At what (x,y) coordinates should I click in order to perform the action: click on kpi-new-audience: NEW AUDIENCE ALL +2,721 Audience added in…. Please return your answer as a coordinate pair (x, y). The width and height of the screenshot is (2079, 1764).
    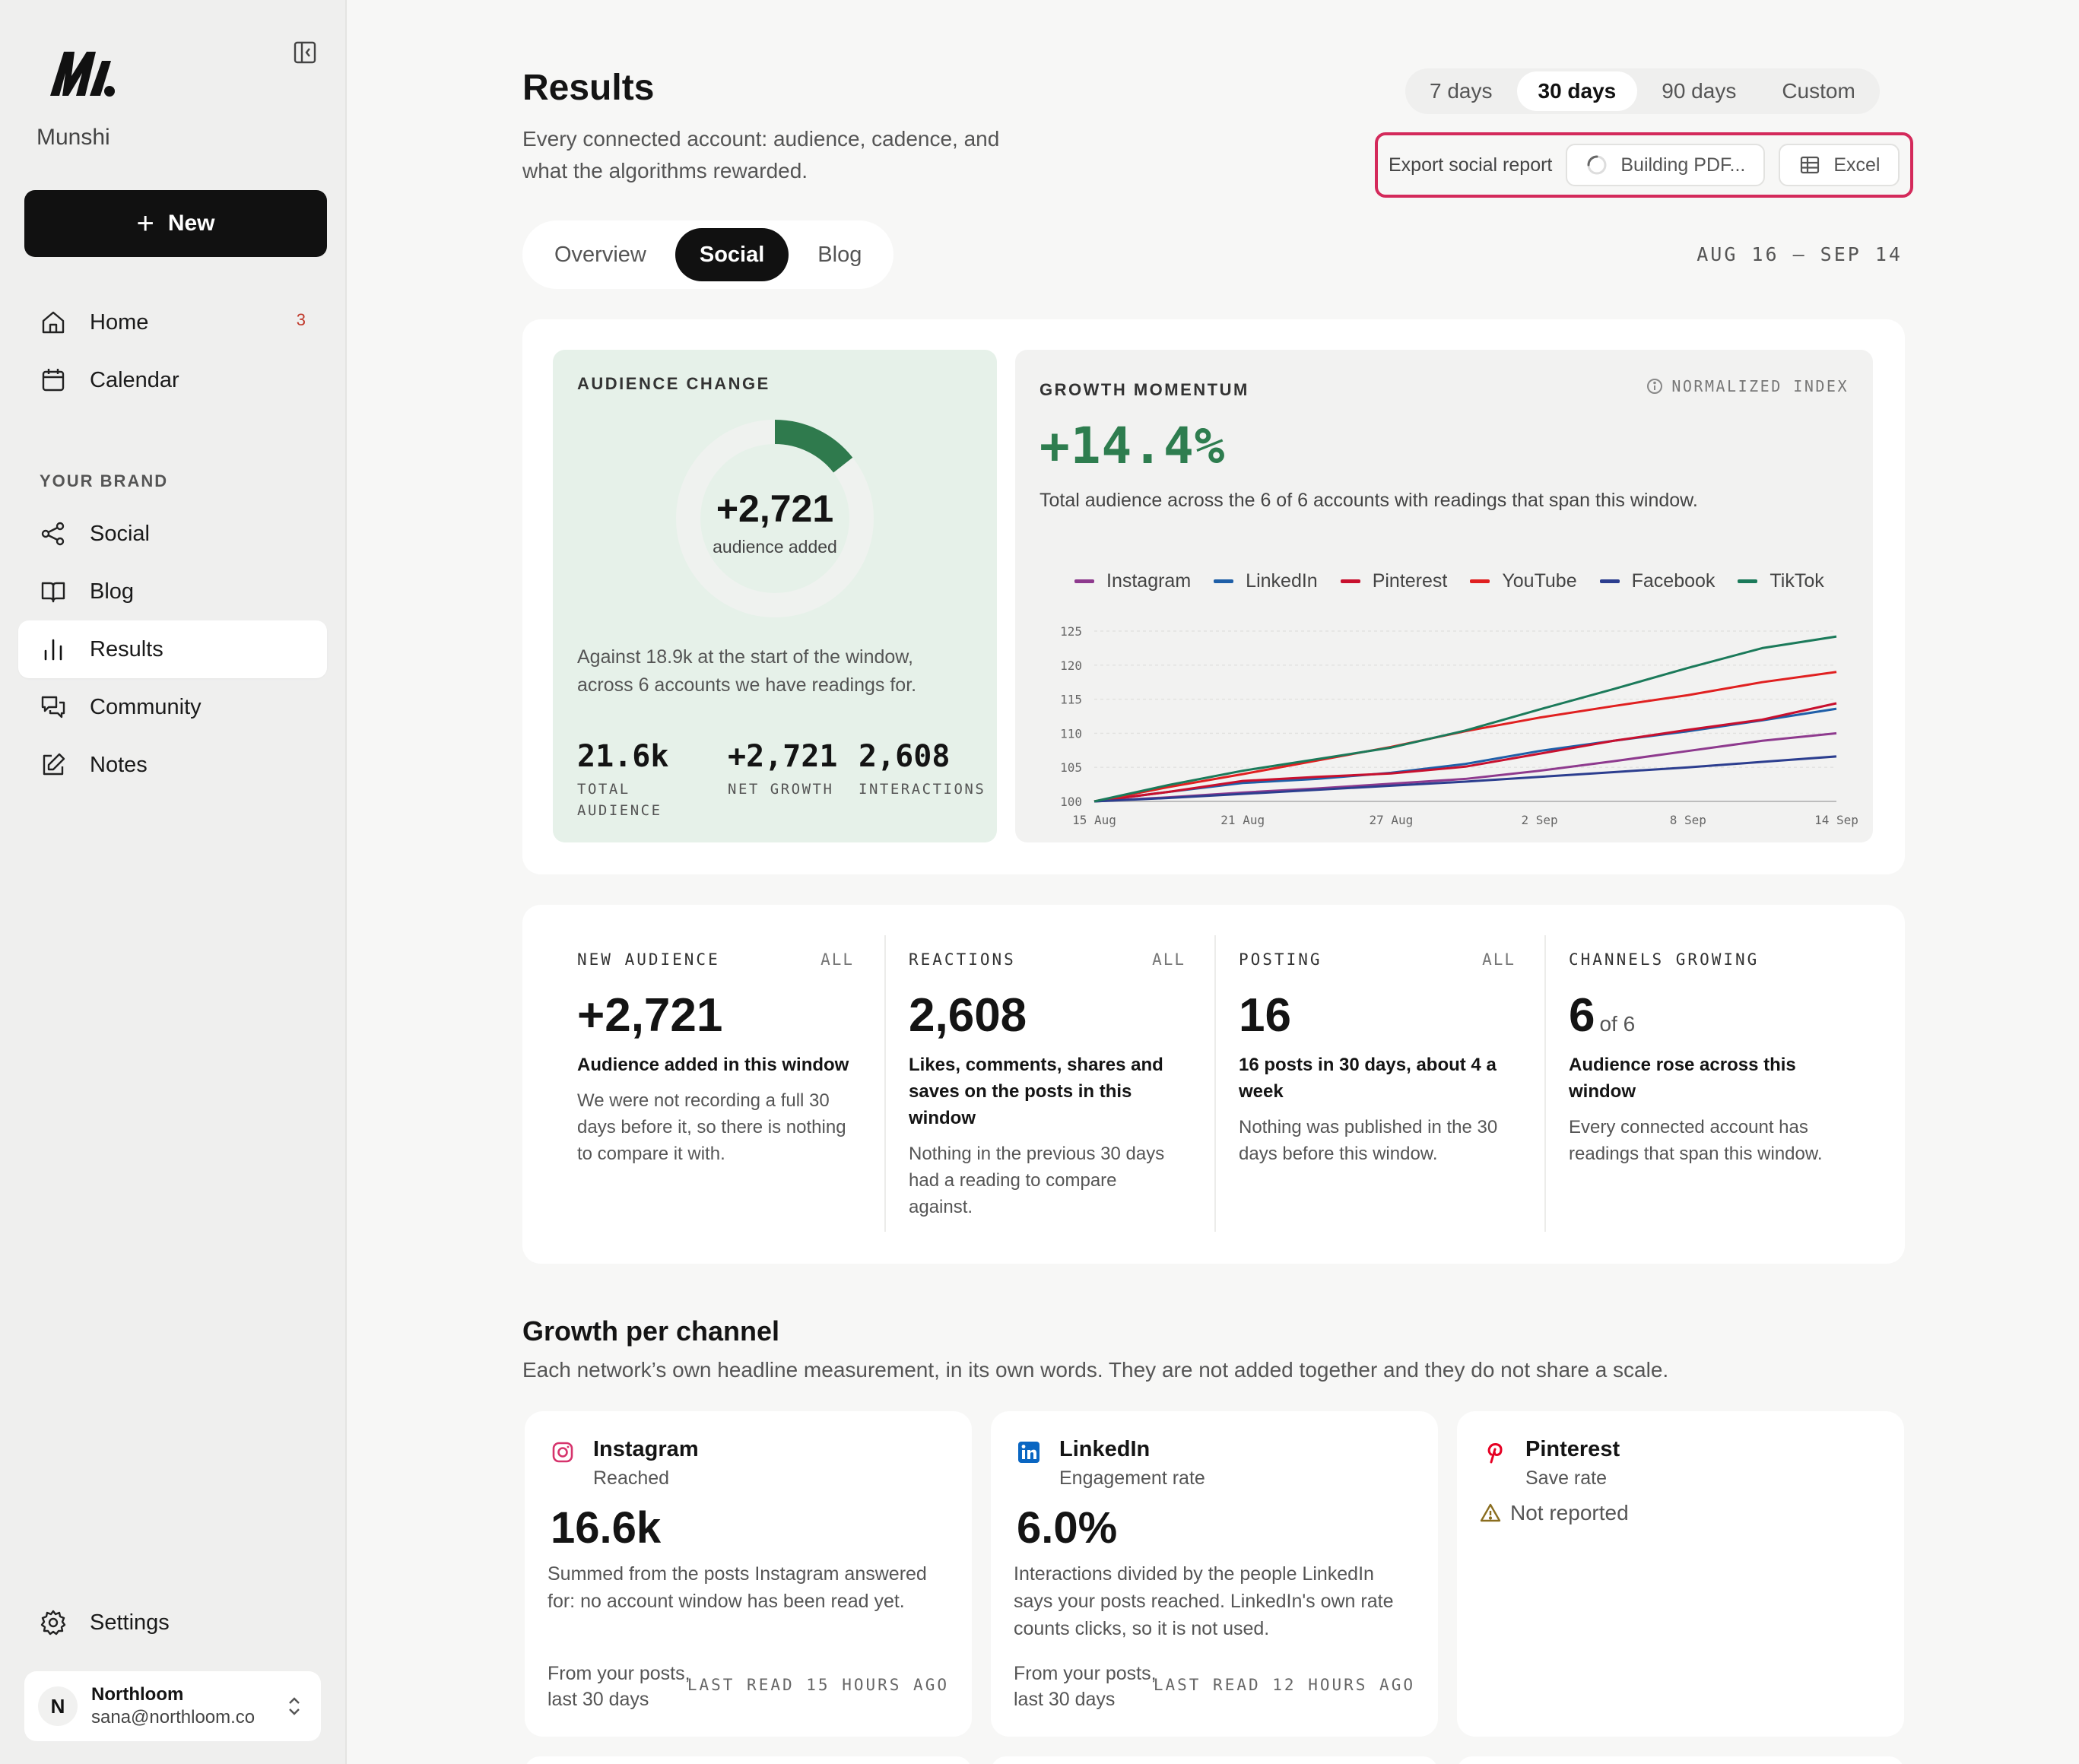
    Looking at the image, I should click on (715, 1087).